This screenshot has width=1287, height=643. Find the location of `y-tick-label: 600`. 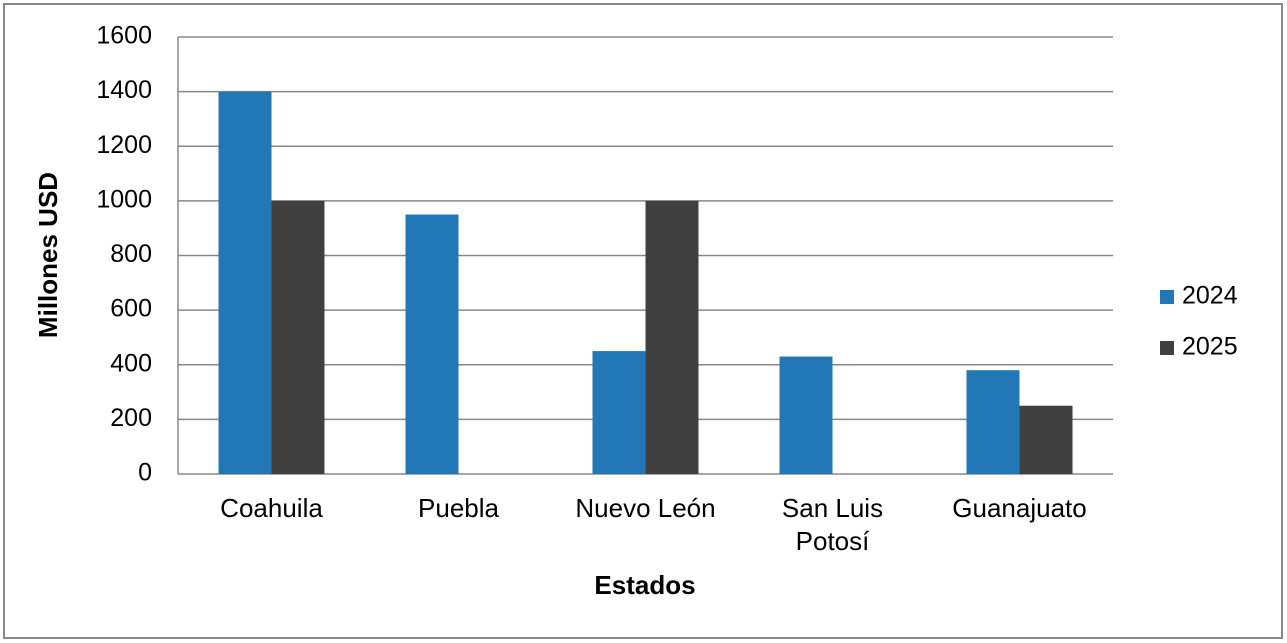

y-tick-label: 600 is located at coordinates (131, 309).